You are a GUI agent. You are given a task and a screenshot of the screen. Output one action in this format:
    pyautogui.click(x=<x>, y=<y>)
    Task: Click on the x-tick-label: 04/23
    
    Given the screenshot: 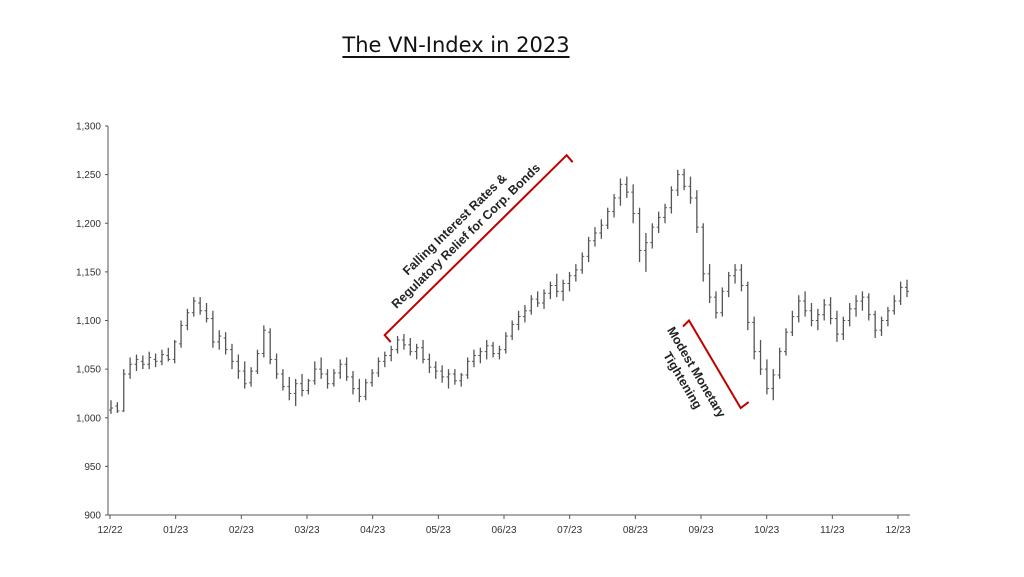 What is the action you would take?
    pyautogui.click(x=372, y=530)
    